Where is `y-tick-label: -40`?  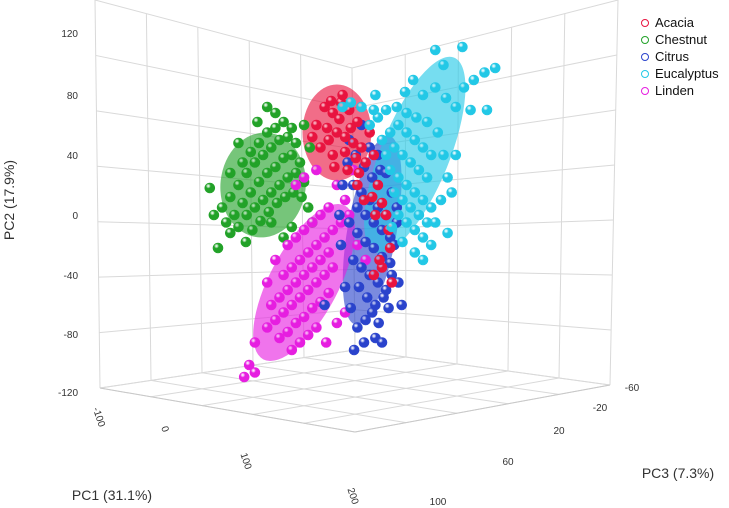
y-tick-label: -40 is located at coordinates (71, 276).